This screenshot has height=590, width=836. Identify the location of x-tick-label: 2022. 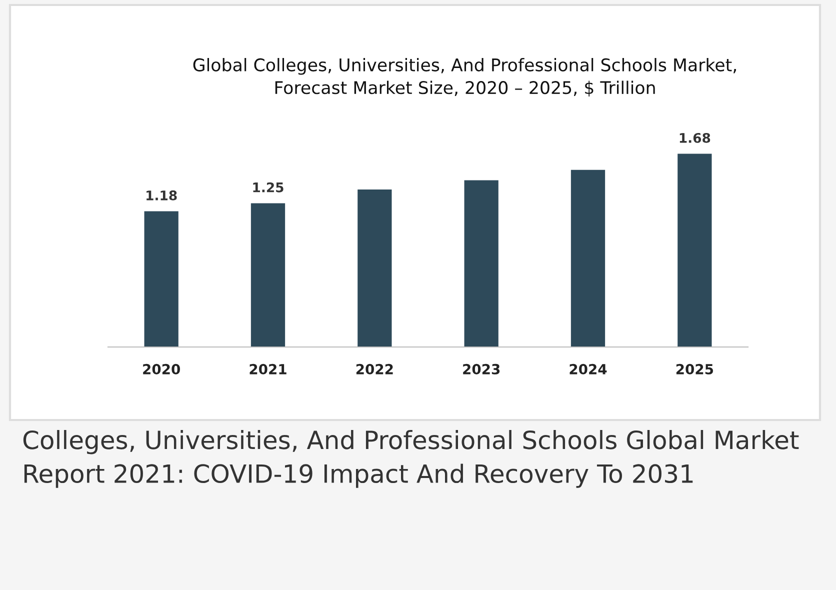
(374, 369).